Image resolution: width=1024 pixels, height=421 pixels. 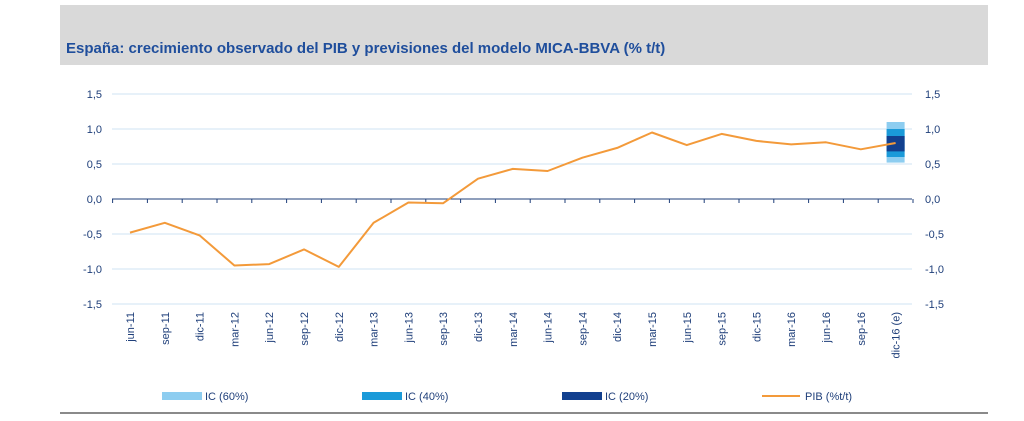 I want to click on x-tick-label: jun-15, so click(x=688, y=328).